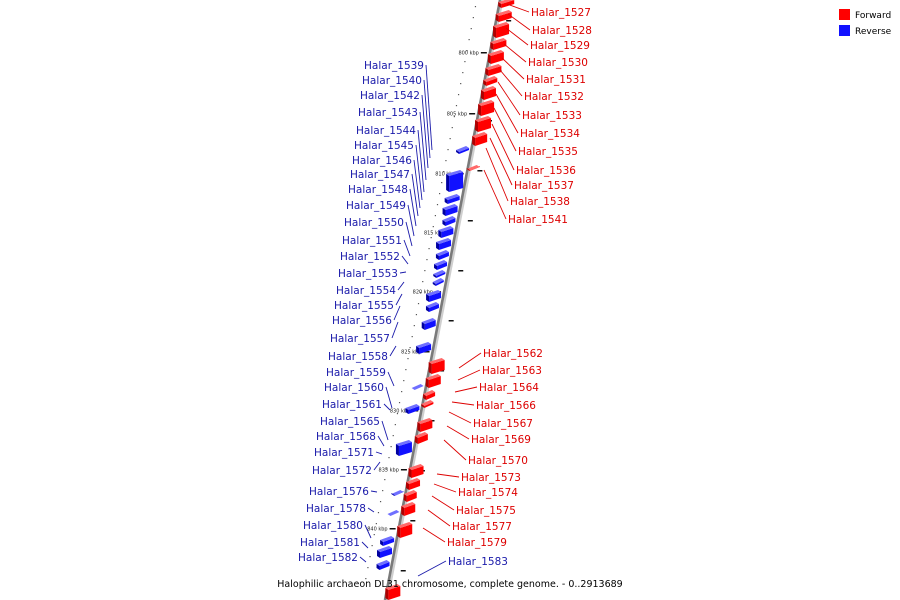  What do you see at coordinates (550, 134) in the screenshot?
I see `forward-gene-label: Halar_1534` at bounding box center [550, 134].